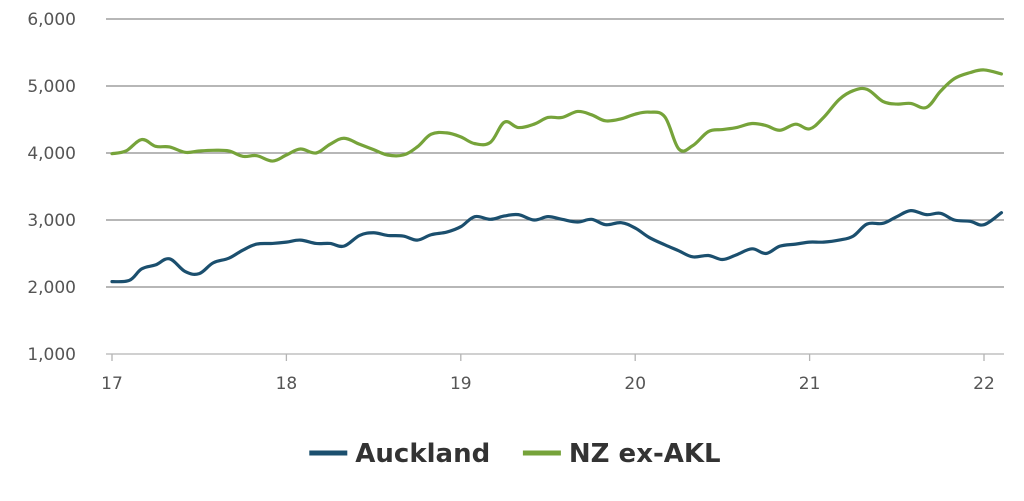 The height and width of the screenshot is (501, 1024). Describe the element at coordinates (51, 154) in the screenshot. I see `y-tick-label: 4,000` at that location.